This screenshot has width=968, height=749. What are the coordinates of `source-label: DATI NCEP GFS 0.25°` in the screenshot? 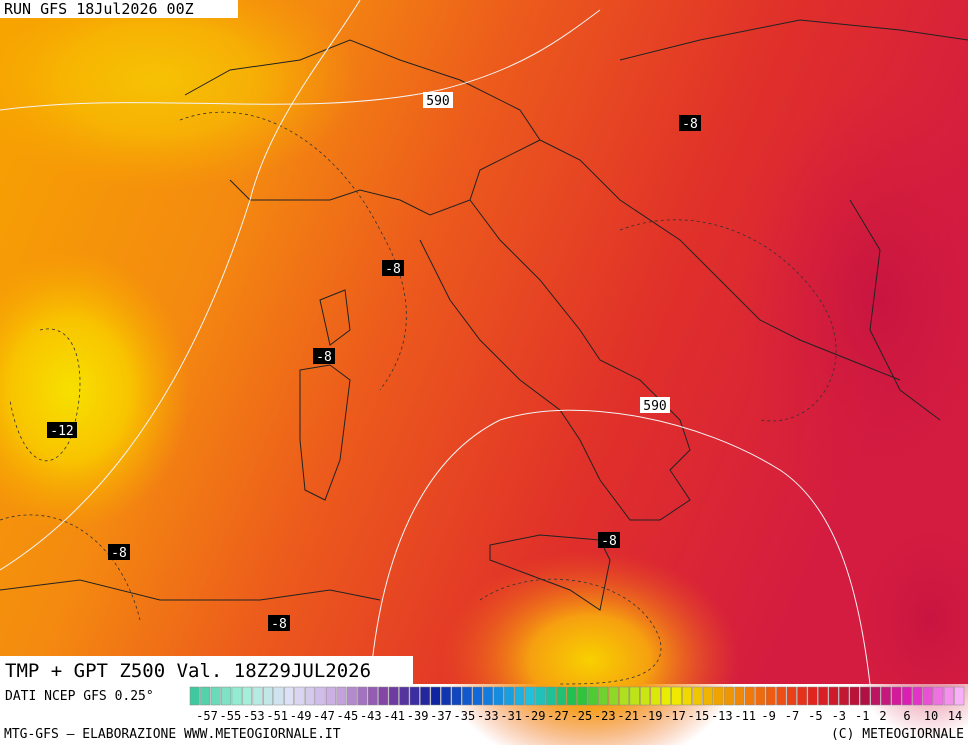 It's located at (79, 696).